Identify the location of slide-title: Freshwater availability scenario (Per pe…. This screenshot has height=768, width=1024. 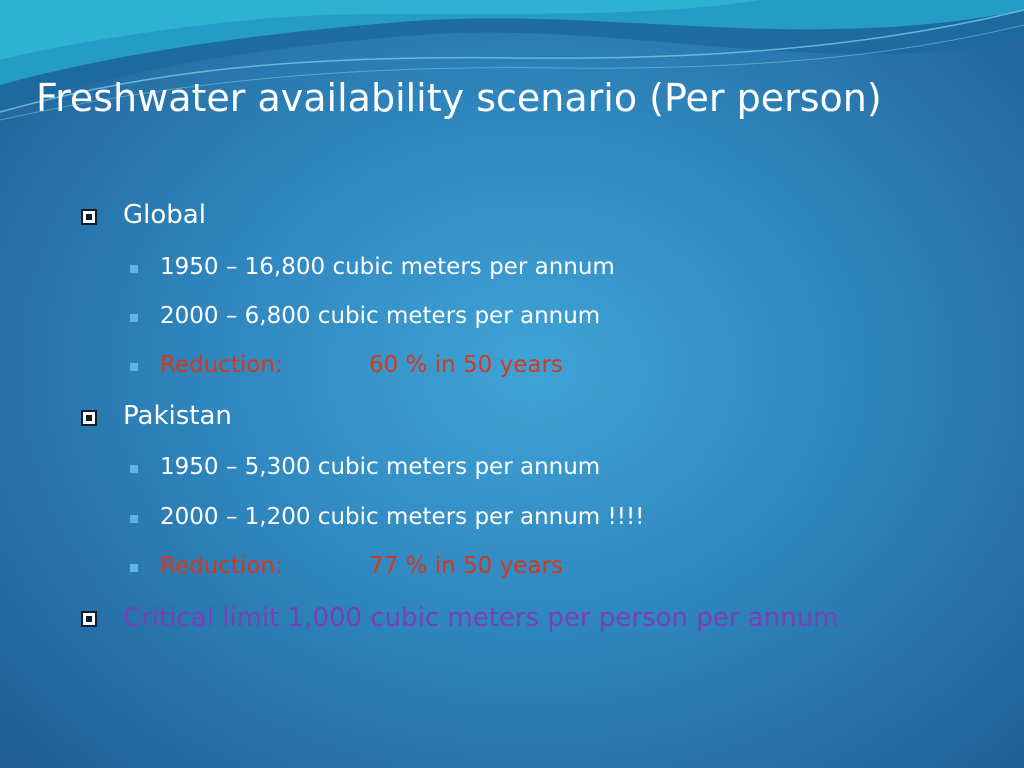
(459, 98).